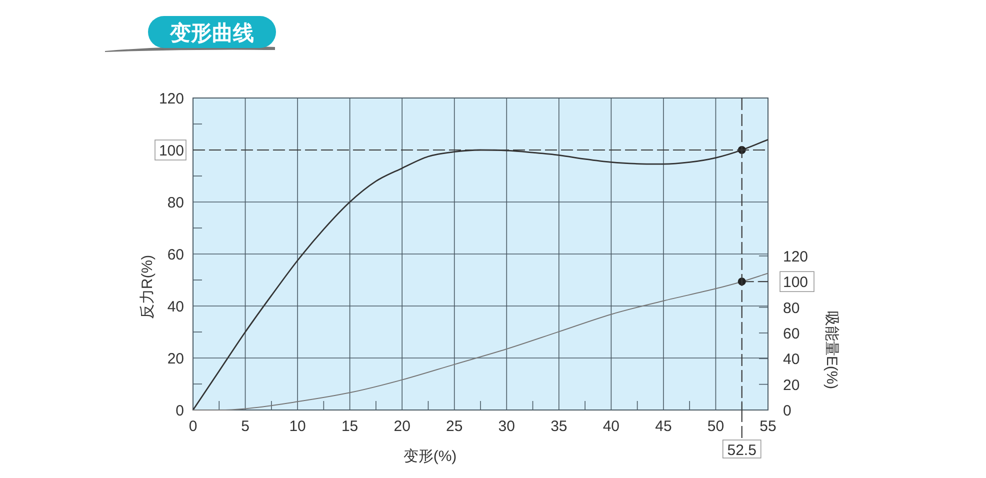  I want to click on x-tick-label: 30, so click(506, 426).